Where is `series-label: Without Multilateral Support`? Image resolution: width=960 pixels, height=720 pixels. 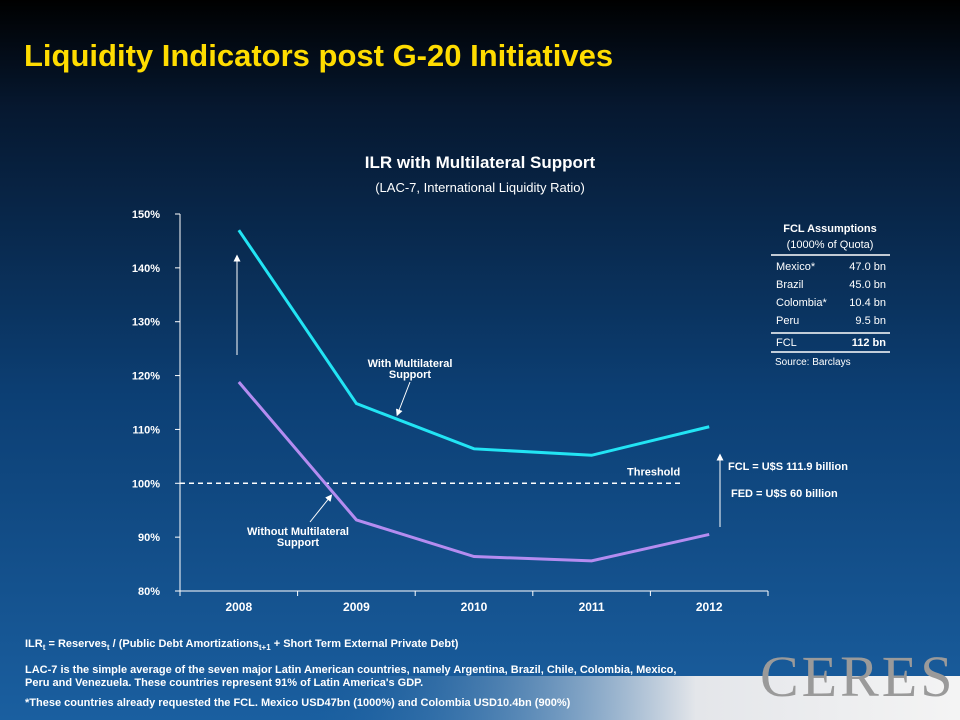
series-label: Without Multilateral Support is located at coordinates (298, 537).